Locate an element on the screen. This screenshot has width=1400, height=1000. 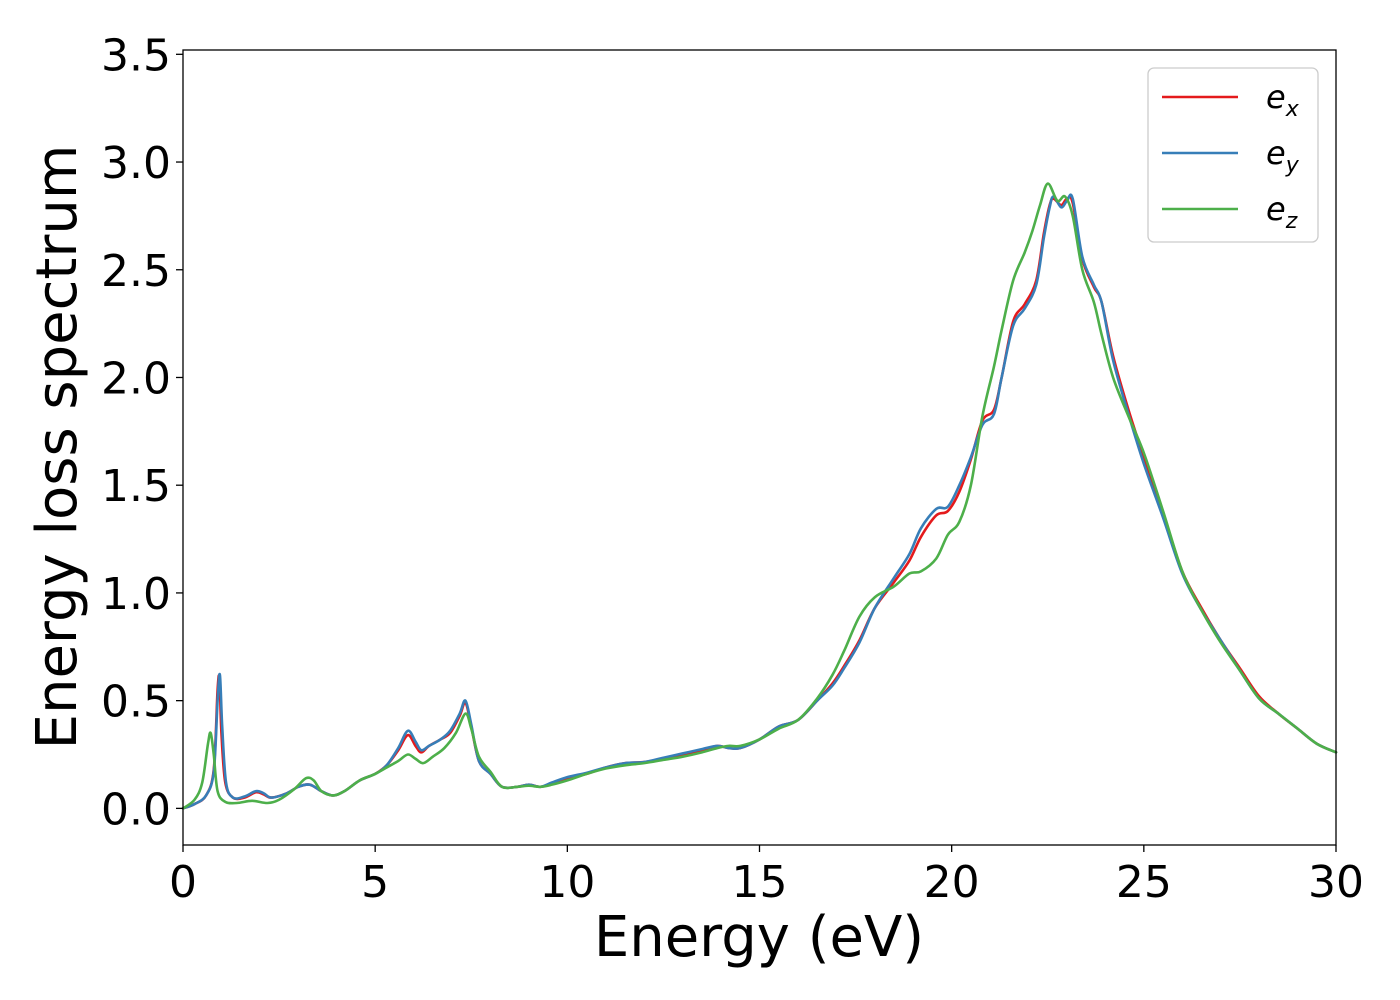
x-tick-label: 0 is located at coordinates (183, 882).